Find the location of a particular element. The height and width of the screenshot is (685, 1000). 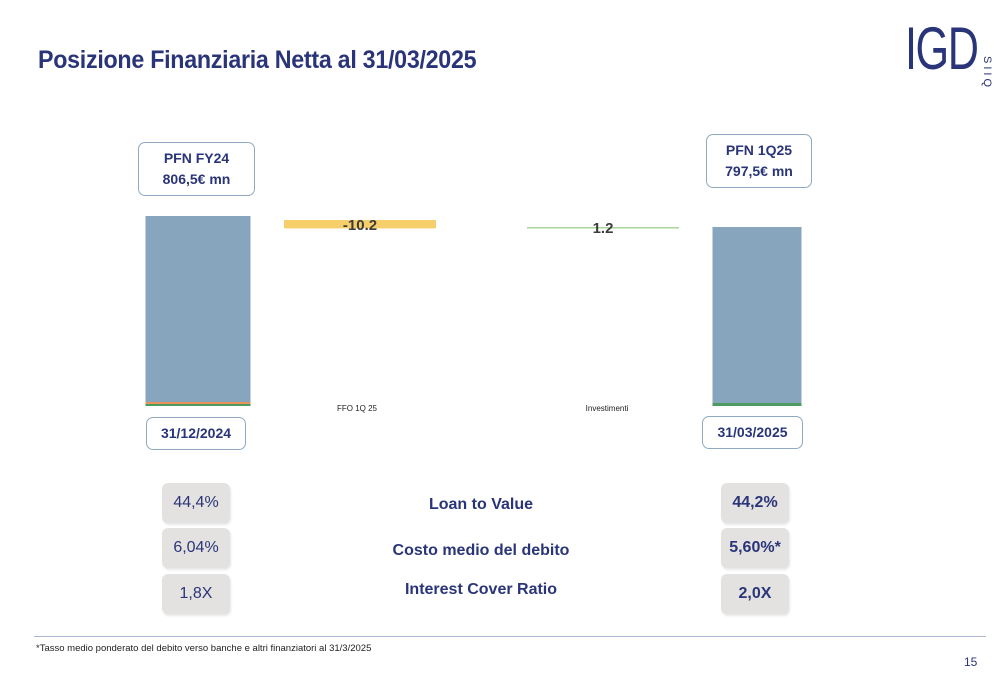

data-label-investimenti: 1.2 is located at coordinates (603, 228).